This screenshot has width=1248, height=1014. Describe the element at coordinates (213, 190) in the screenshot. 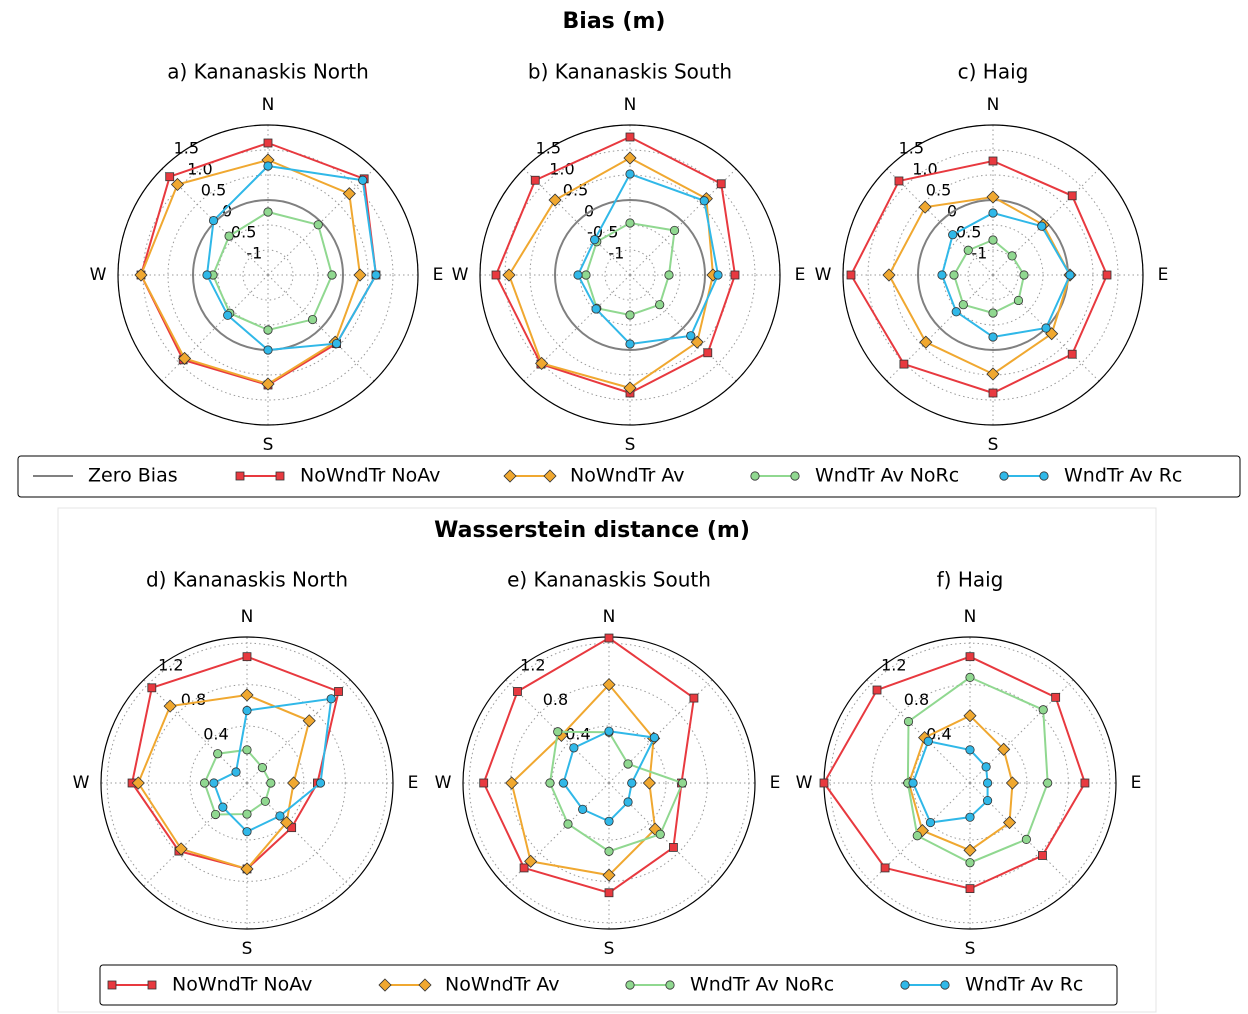

I see `r-tick-label: 0.5` at that location.